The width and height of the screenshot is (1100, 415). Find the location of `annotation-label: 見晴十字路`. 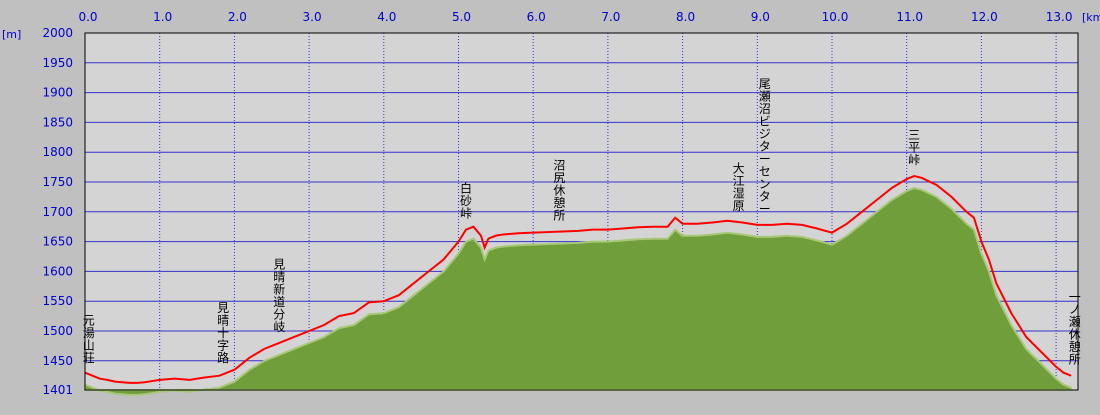

annotation-label: 見晴十字路 is located at coordinates (223, 333).